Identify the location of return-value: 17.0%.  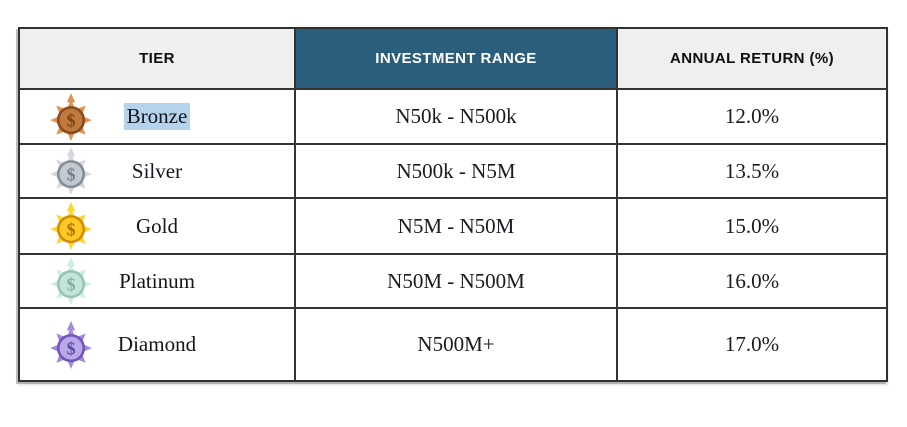
(752, 344).